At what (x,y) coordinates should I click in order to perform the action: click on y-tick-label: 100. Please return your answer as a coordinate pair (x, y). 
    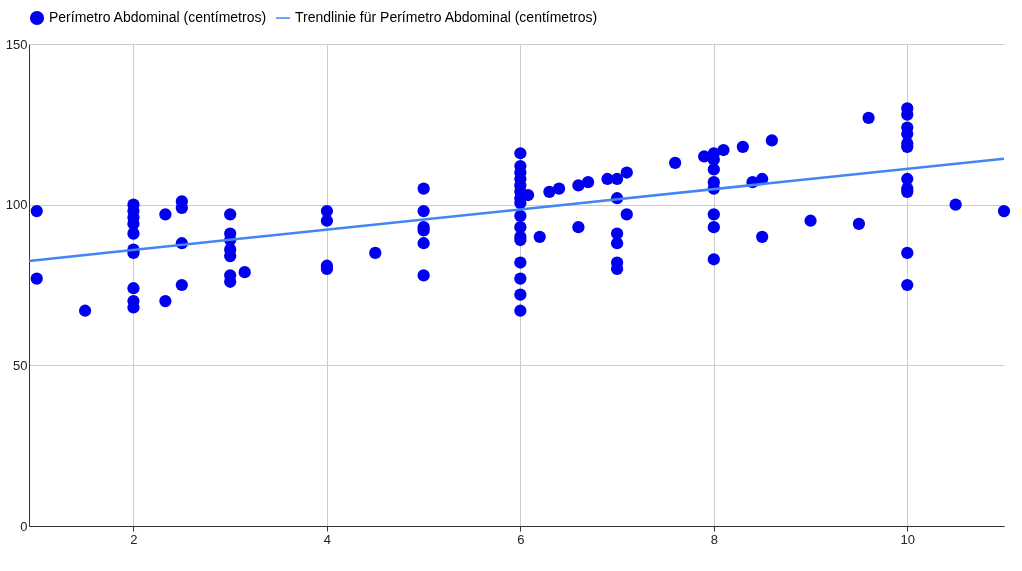
    Looking at the image, I should click on (16, 205).